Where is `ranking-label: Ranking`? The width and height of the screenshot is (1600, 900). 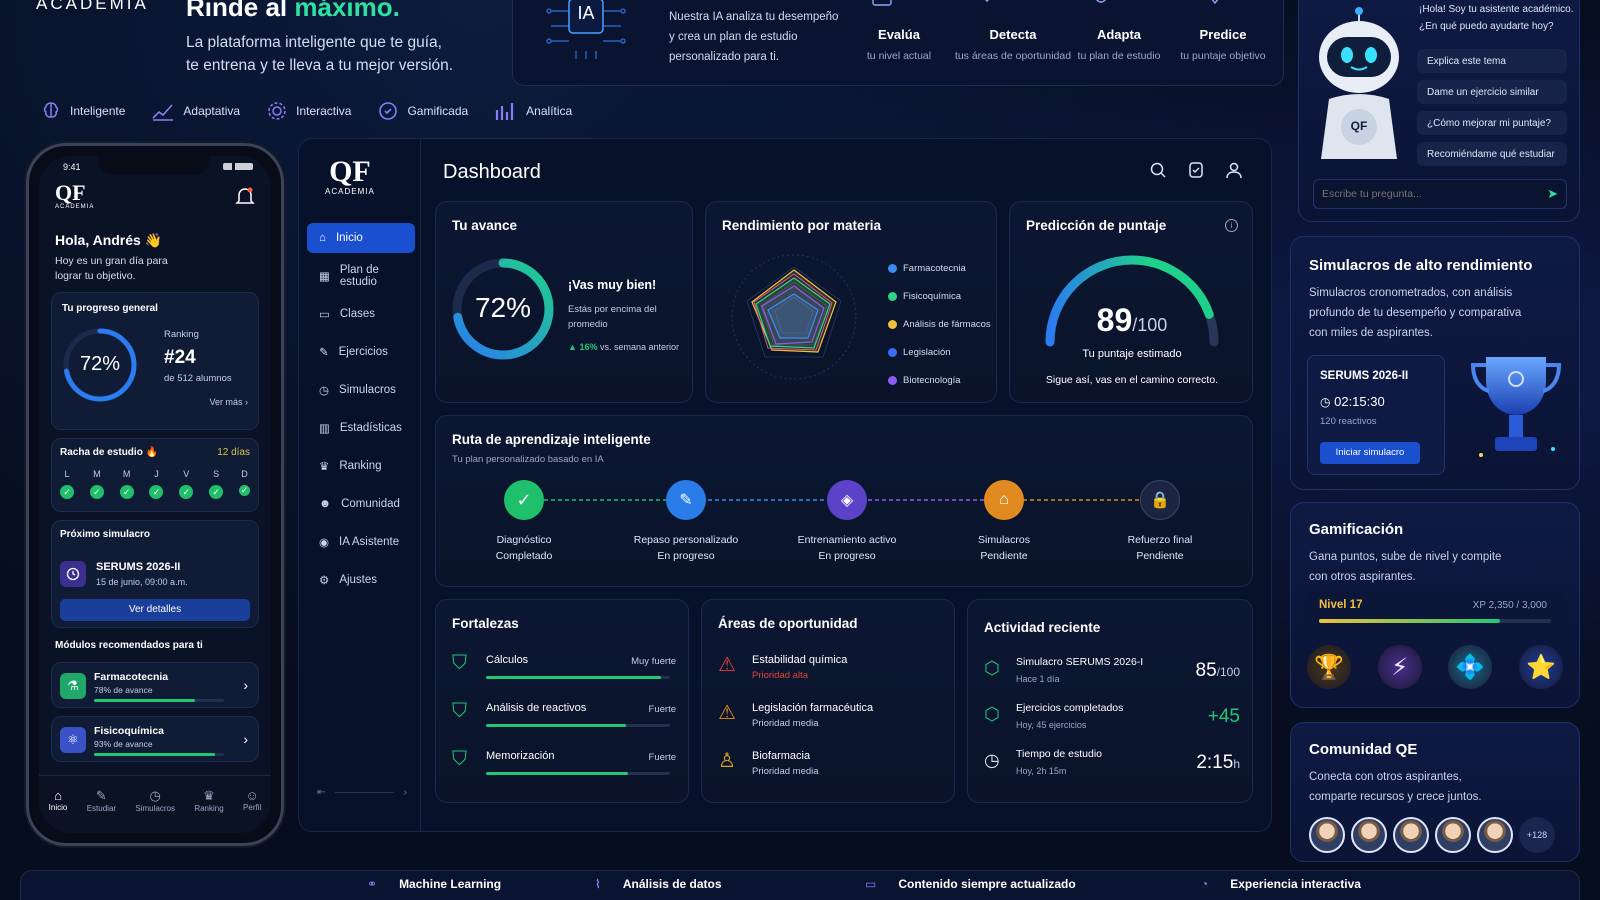 ranking-label: Ranking is located at coordinates (181, 334).